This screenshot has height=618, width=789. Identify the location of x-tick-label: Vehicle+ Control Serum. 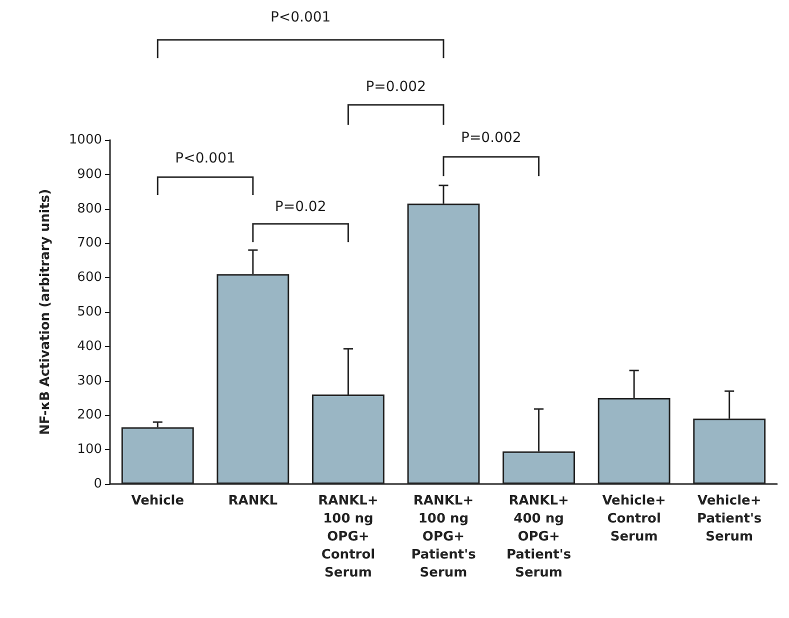
(634, 519).